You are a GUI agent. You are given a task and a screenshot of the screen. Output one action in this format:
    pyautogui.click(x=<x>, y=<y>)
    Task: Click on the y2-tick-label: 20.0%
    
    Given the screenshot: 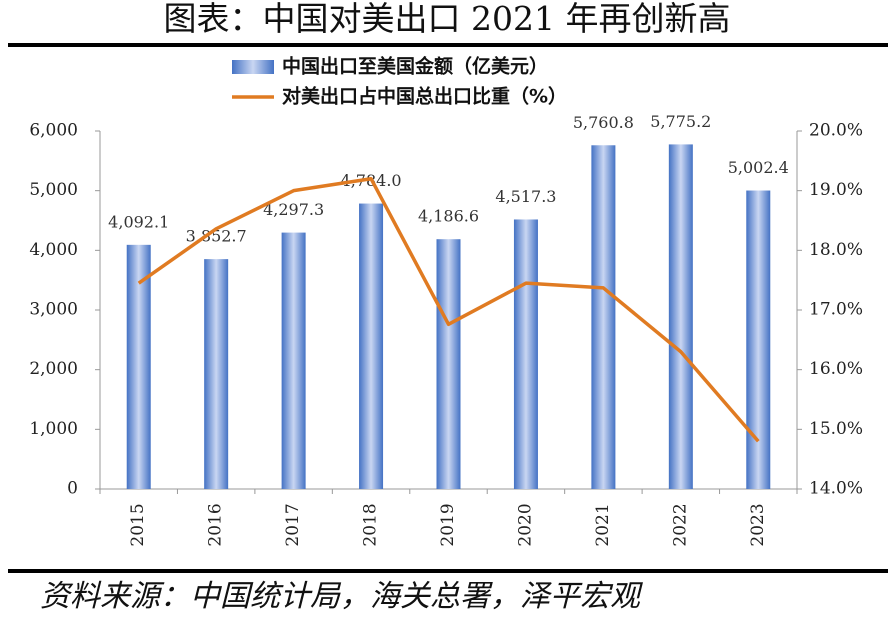 What is the action you would take?
    pyautogui.click(x=836, y=131)
    